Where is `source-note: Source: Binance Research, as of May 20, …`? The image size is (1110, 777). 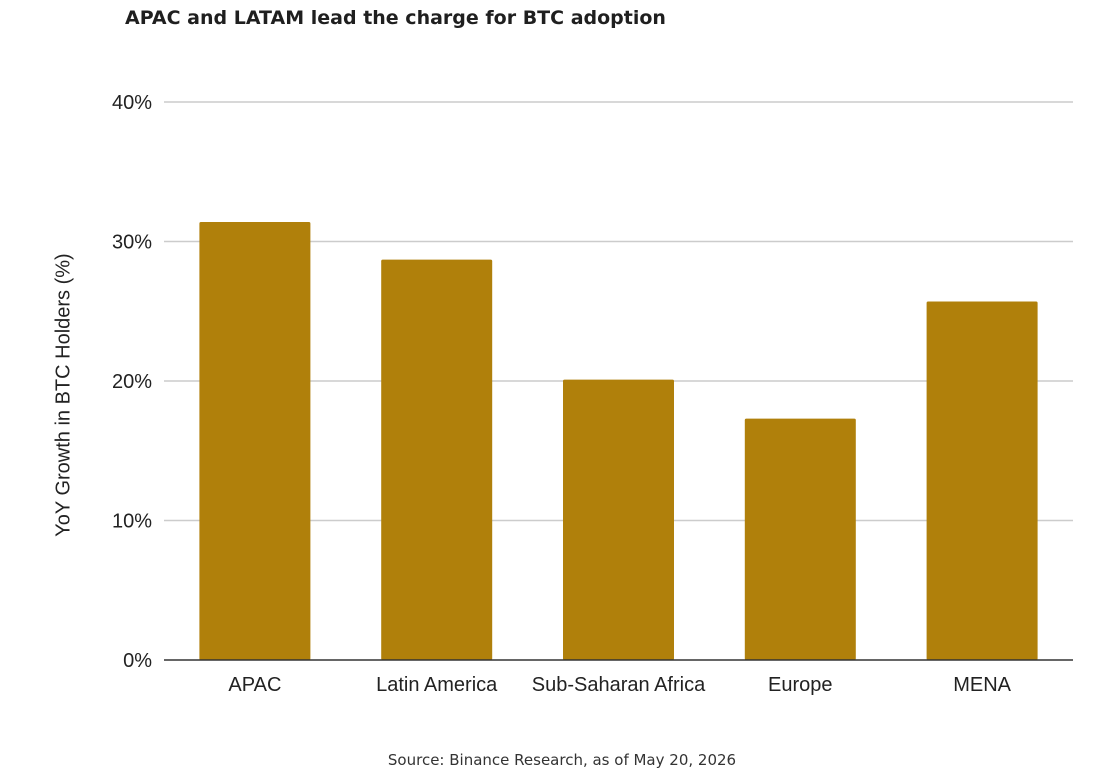 source-note: Source: Binance Research, as of May 20, … is located at coordinates (562, 760).